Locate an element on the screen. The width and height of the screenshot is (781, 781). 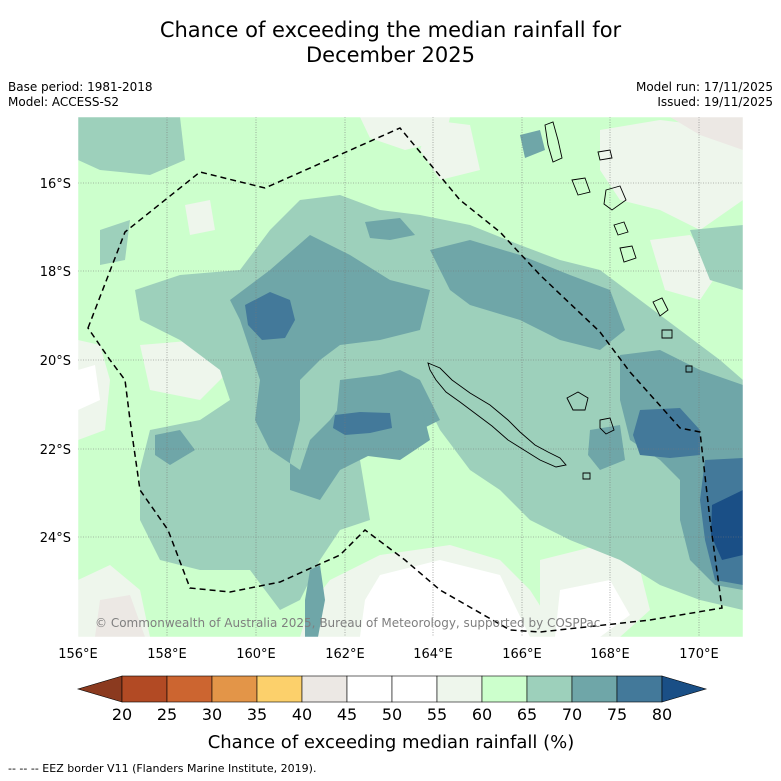
lat-label: 22°S is located at coordinates (55, 450).